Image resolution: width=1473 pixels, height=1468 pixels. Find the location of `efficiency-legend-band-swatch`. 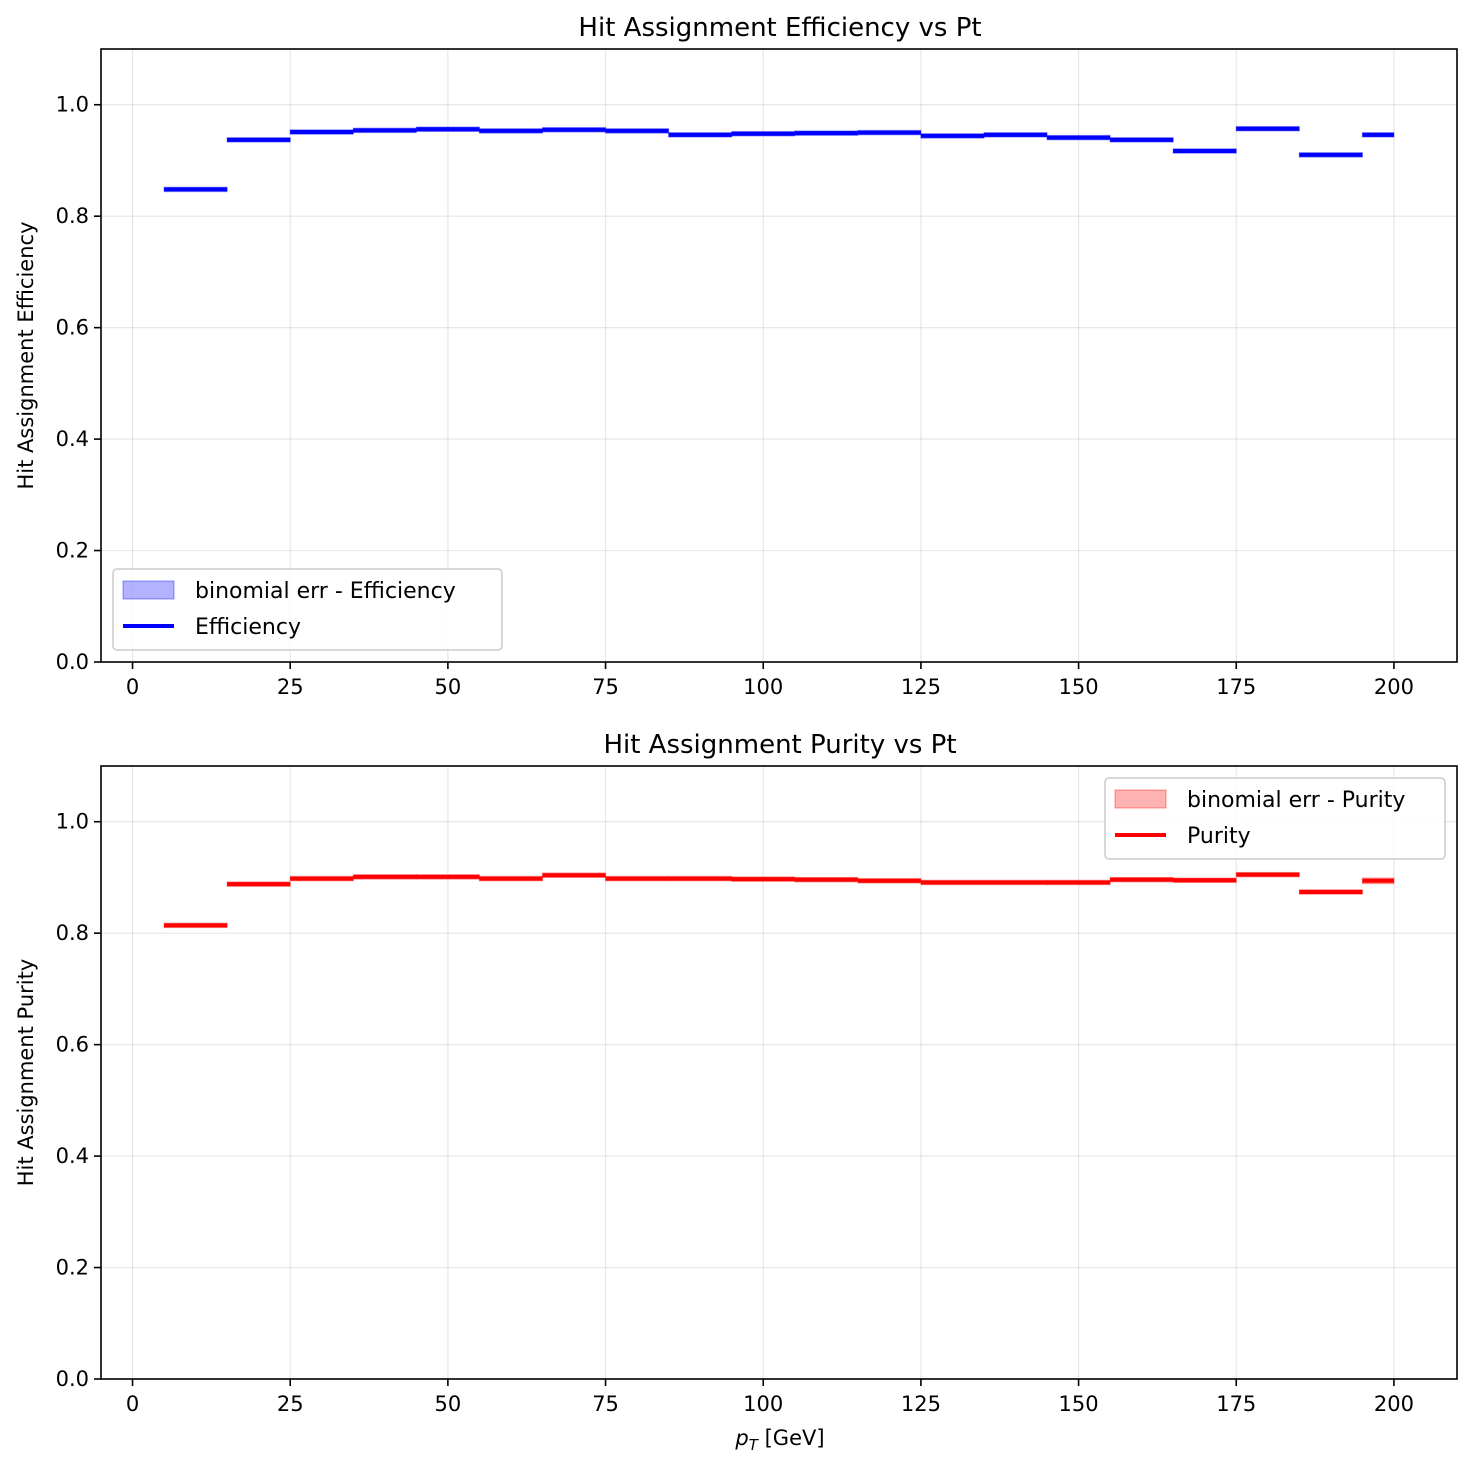

efficiency-legend-band-swatch is located at coordinates (148, 590).